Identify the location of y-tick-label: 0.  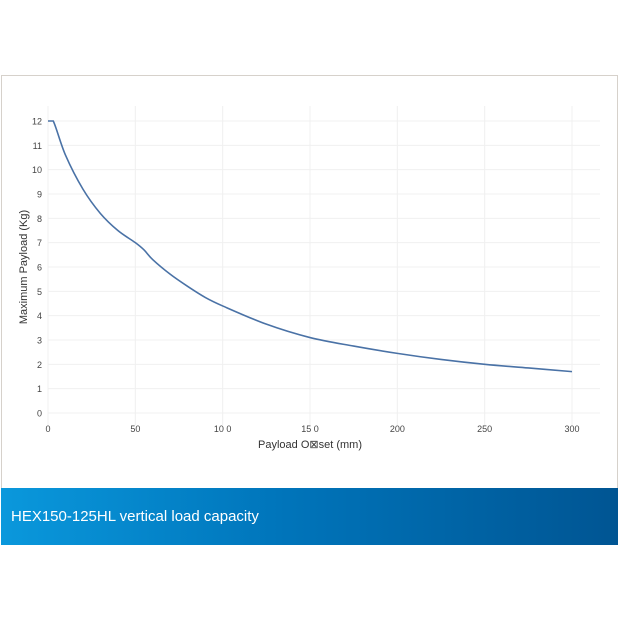
(39, 414).